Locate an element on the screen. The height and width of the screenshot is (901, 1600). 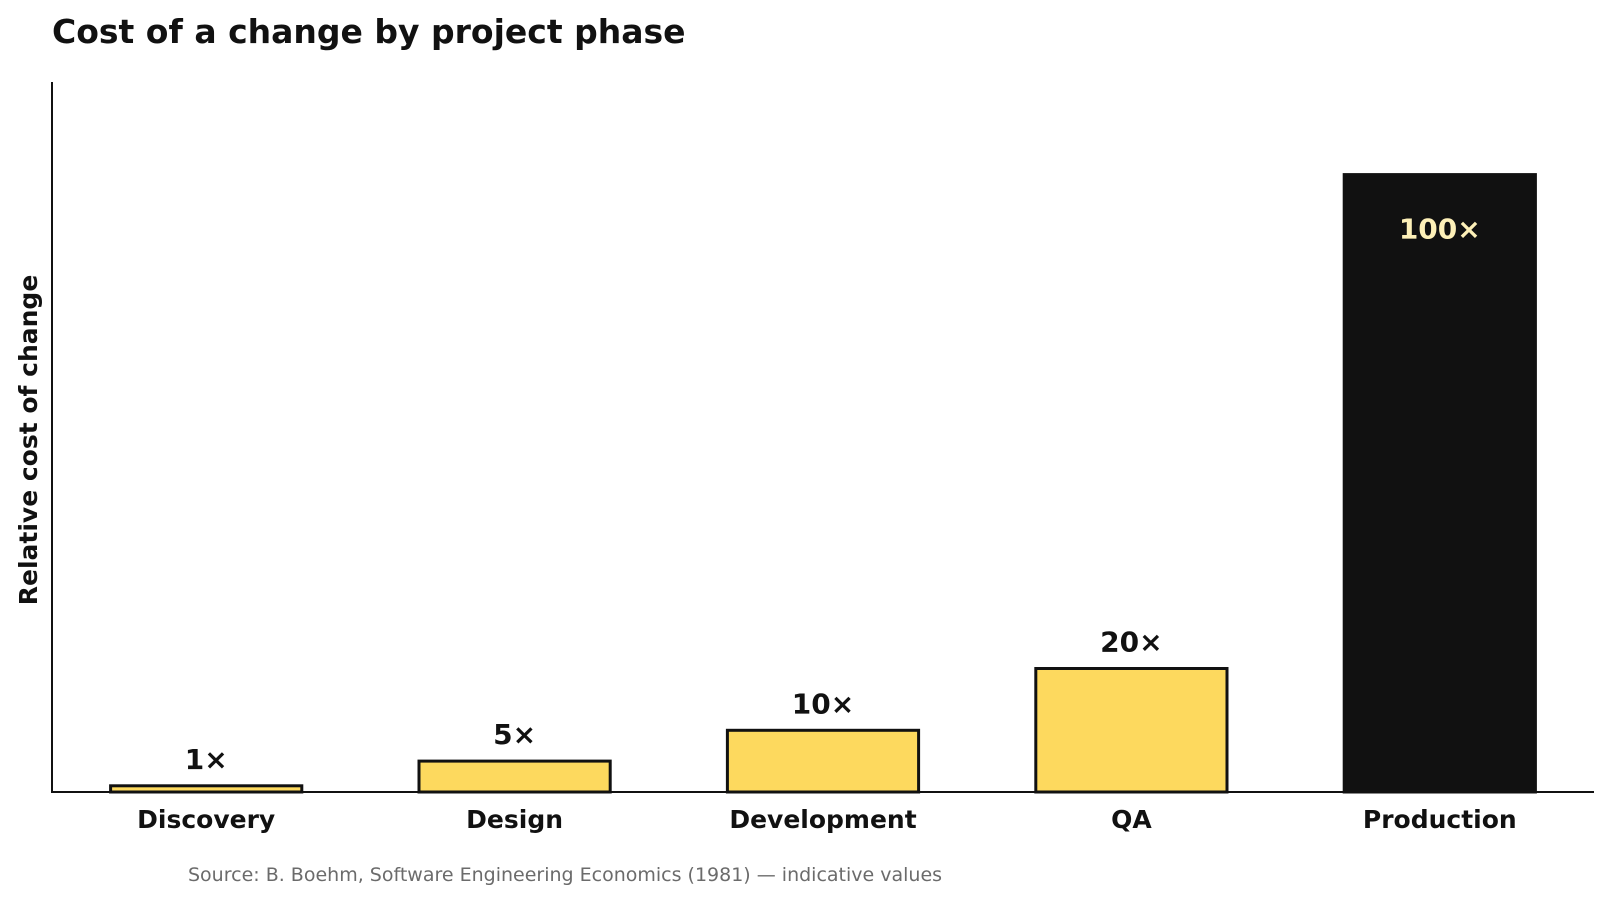
x-tick-label-design: Design is located at coordinates (514, 819).